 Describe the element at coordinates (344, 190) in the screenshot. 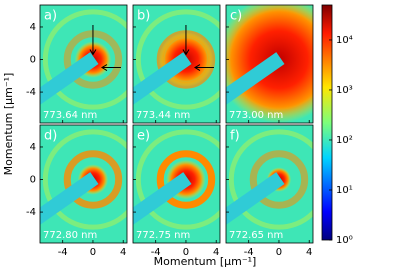

I see `colorbar-tick-label: 10¹` at that location.